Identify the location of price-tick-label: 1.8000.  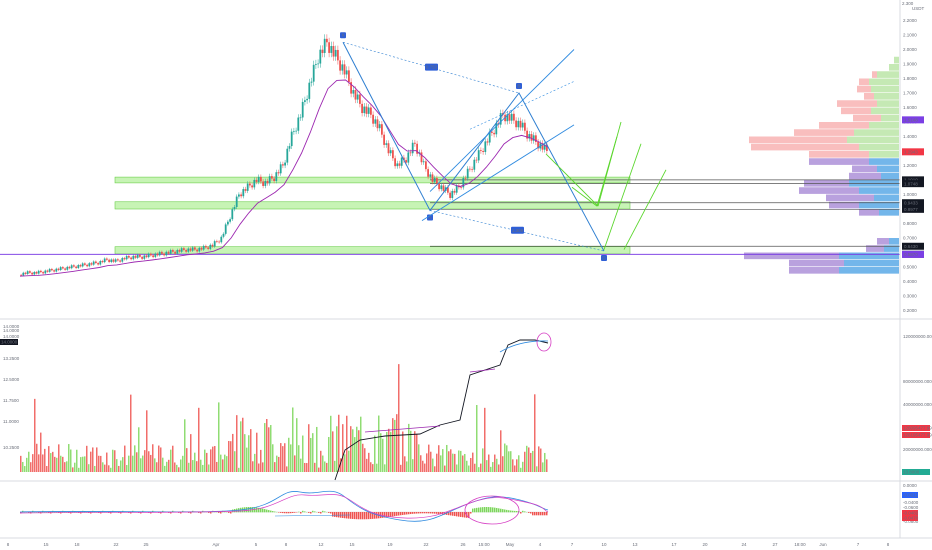
(910, 78).